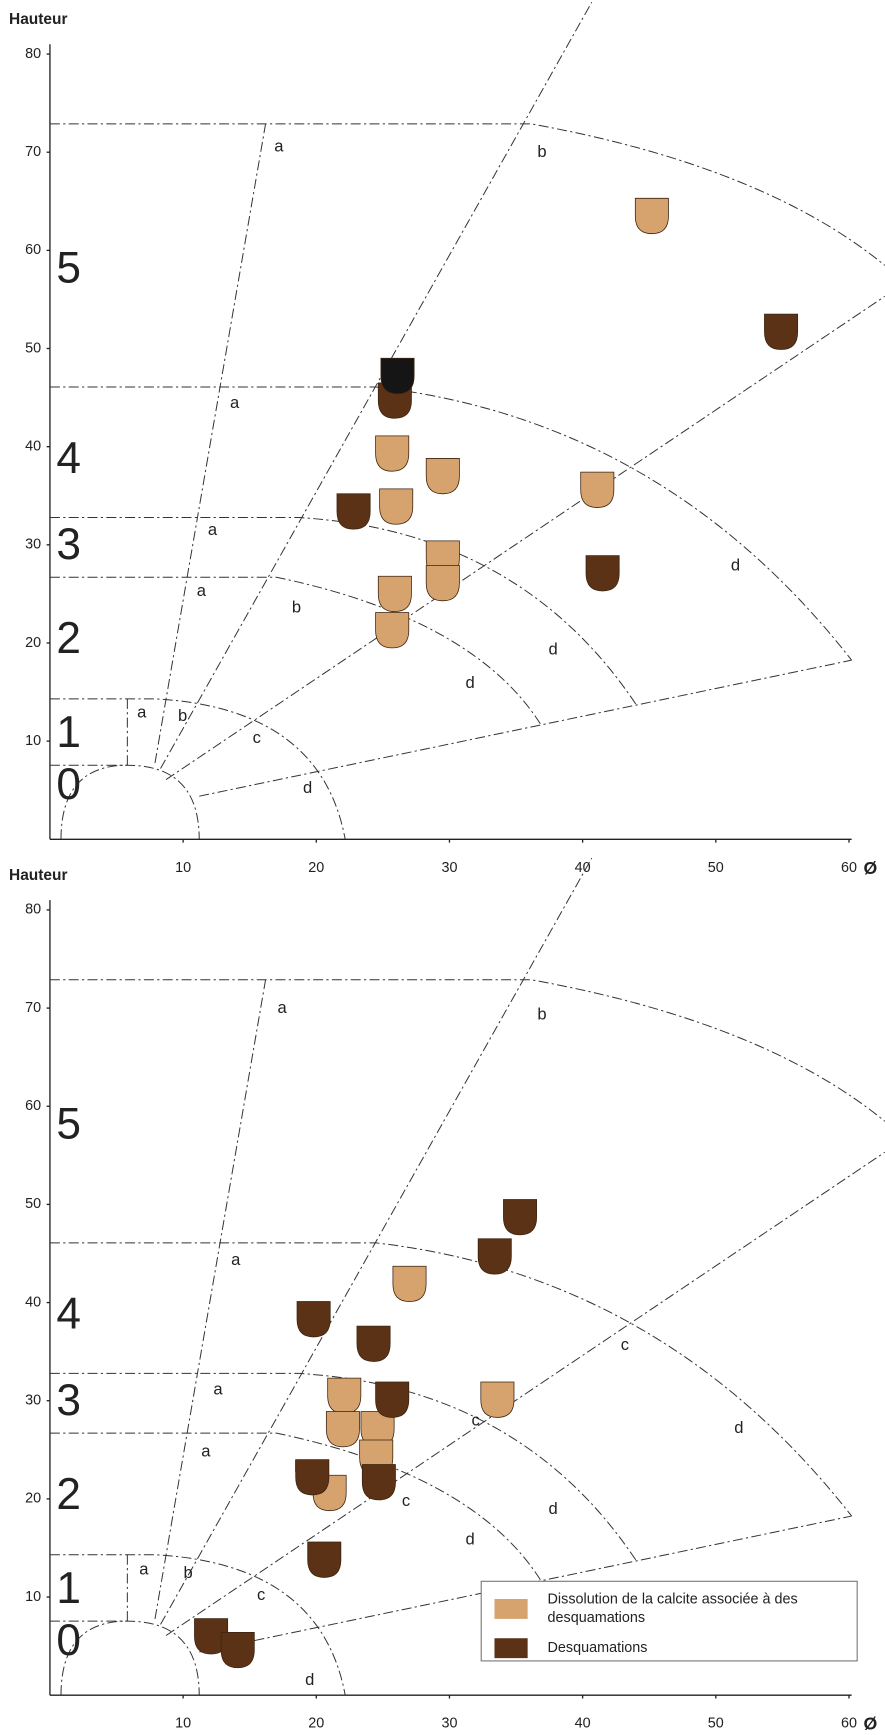 Image resolution: width=885 pixels, height=1735 pixels. What do you see at coordinates (68, 1494) in the screenshot?
I see `zone-label: 2` at bounding box center [68, 1494].